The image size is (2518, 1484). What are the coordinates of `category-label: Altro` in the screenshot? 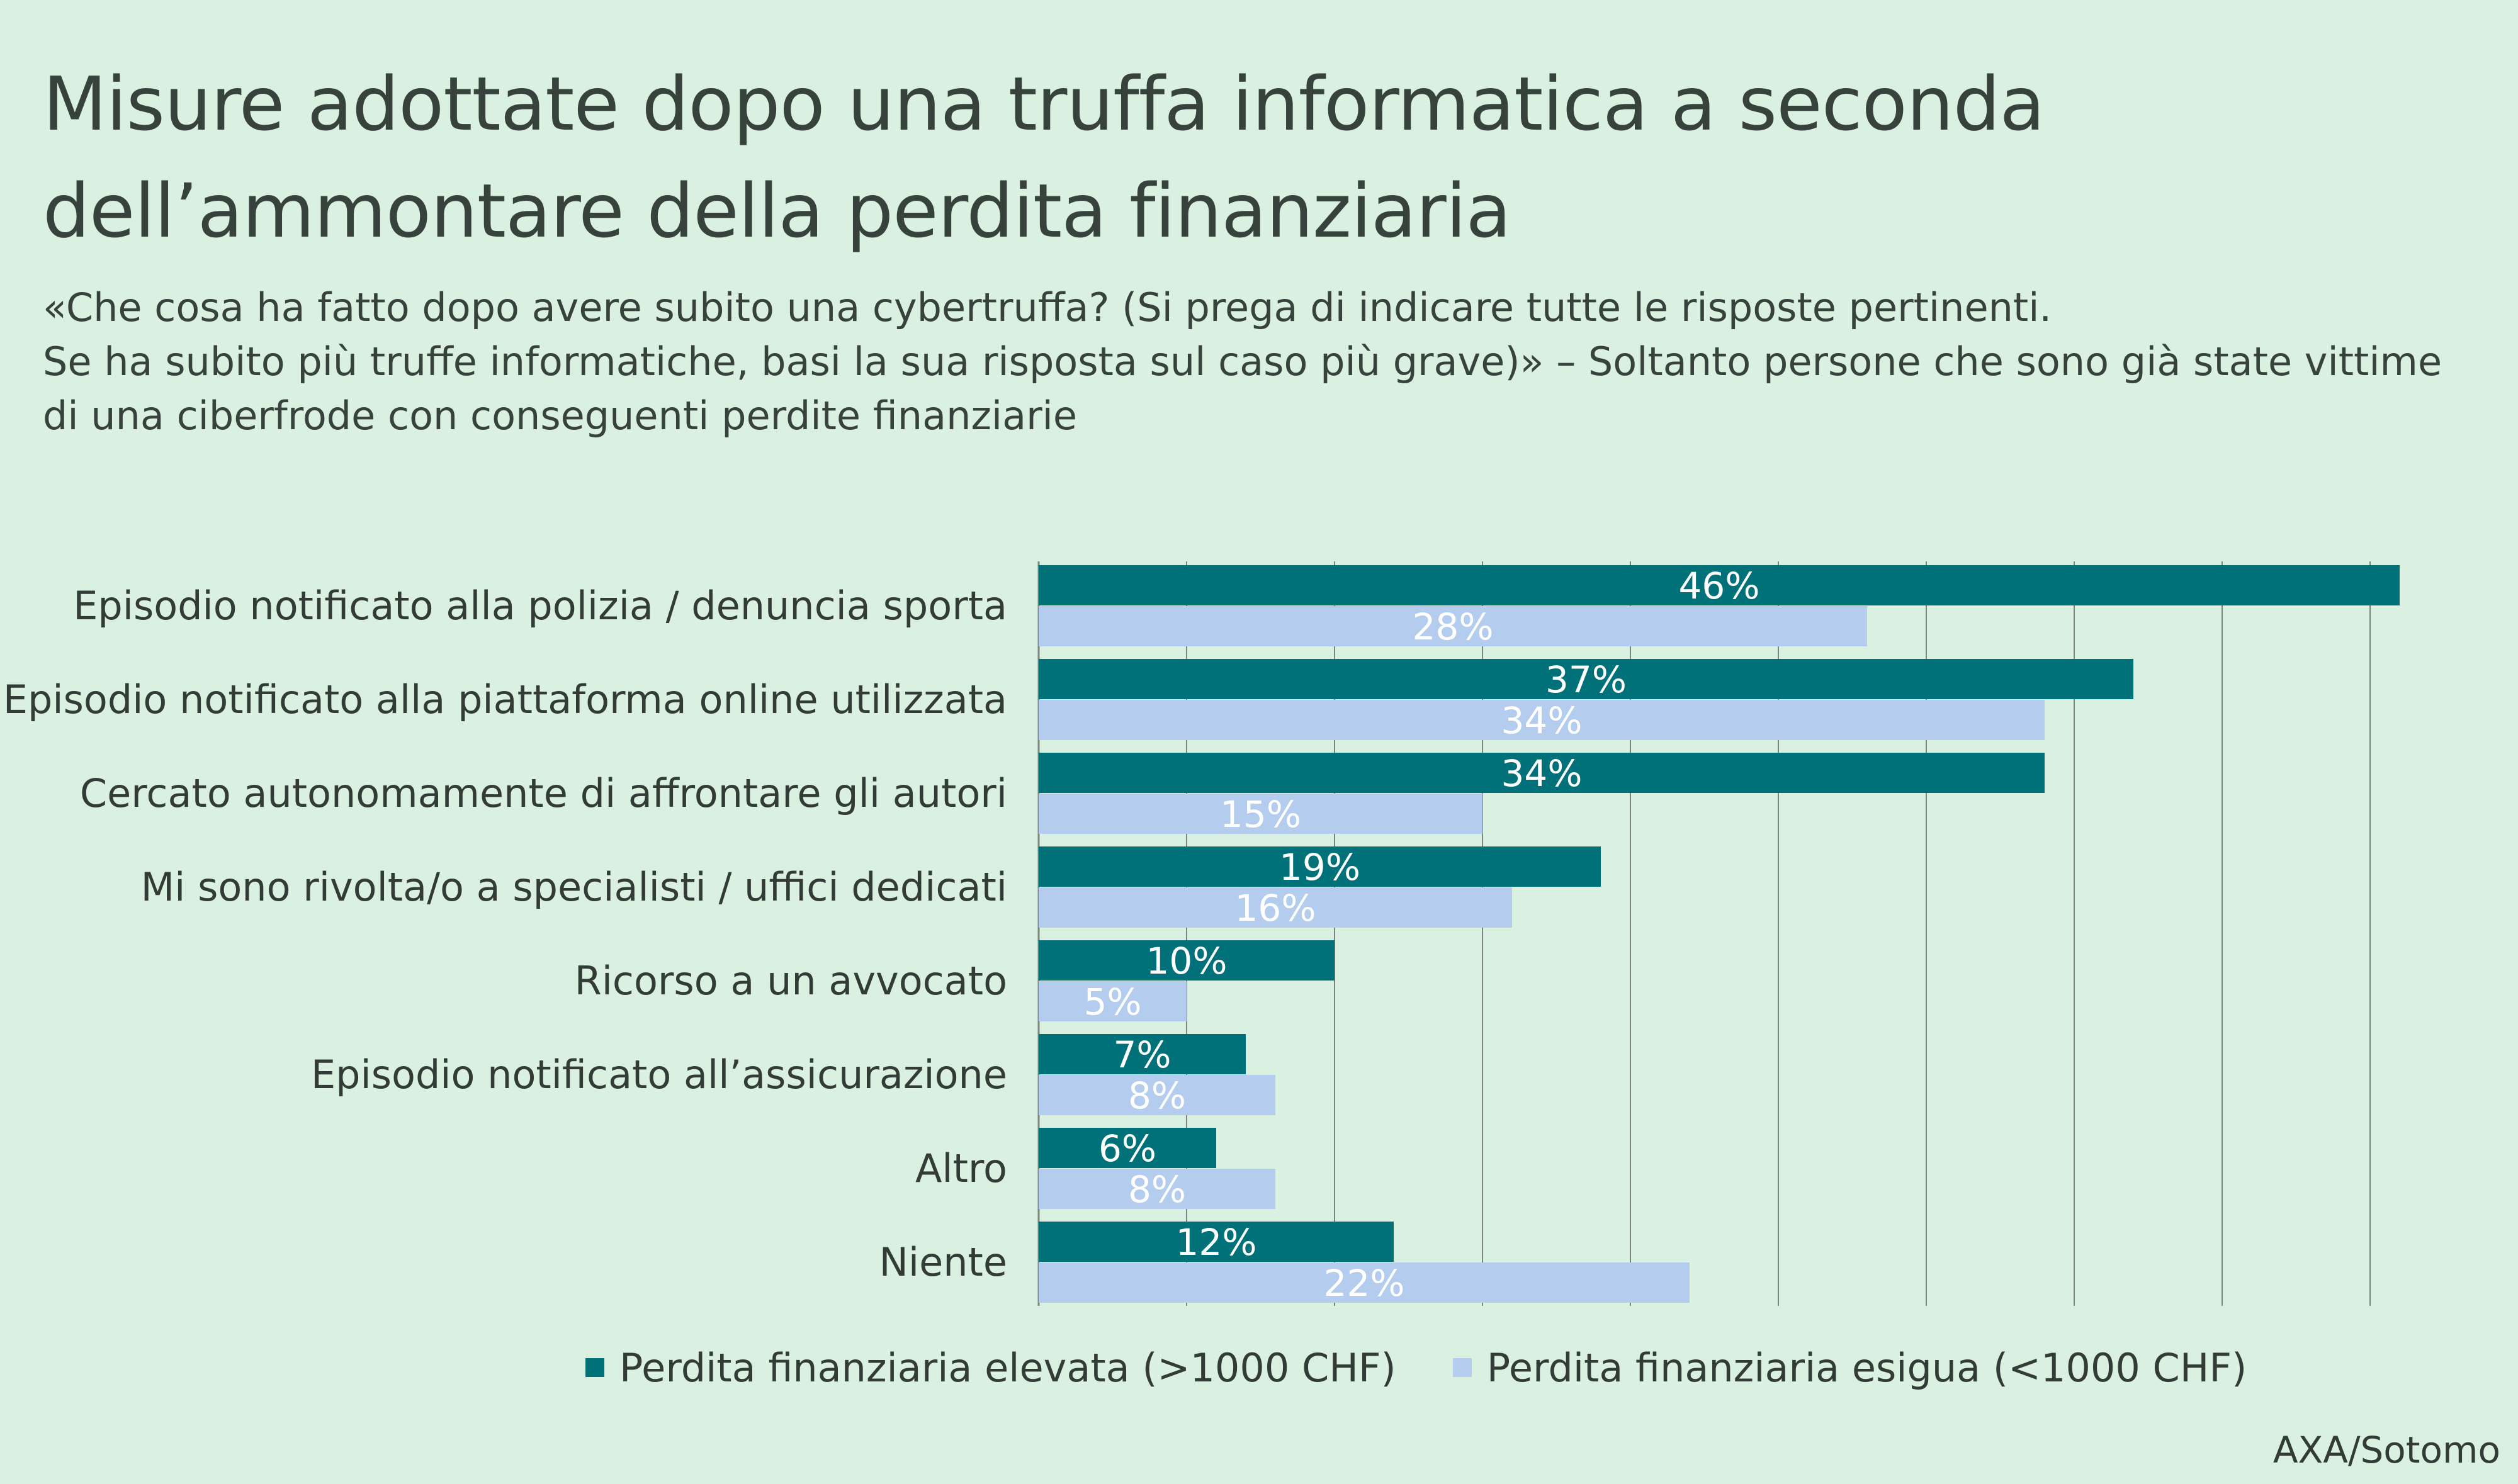 It's located at (961, 1168).